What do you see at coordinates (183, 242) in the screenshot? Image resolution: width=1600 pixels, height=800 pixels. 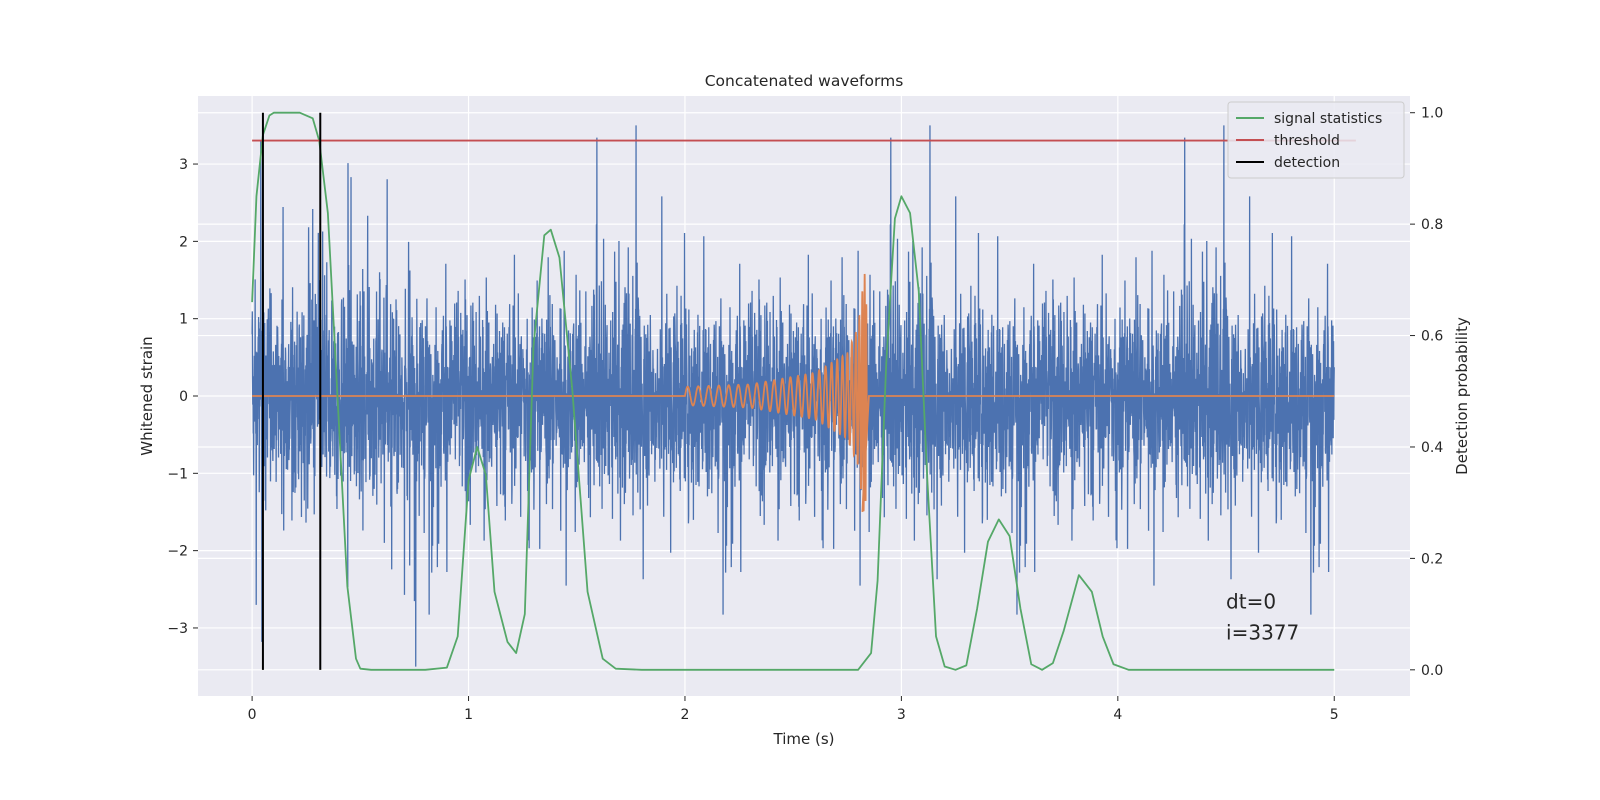 I see `y-tick-label: 2` at bounding box center [183, 242].